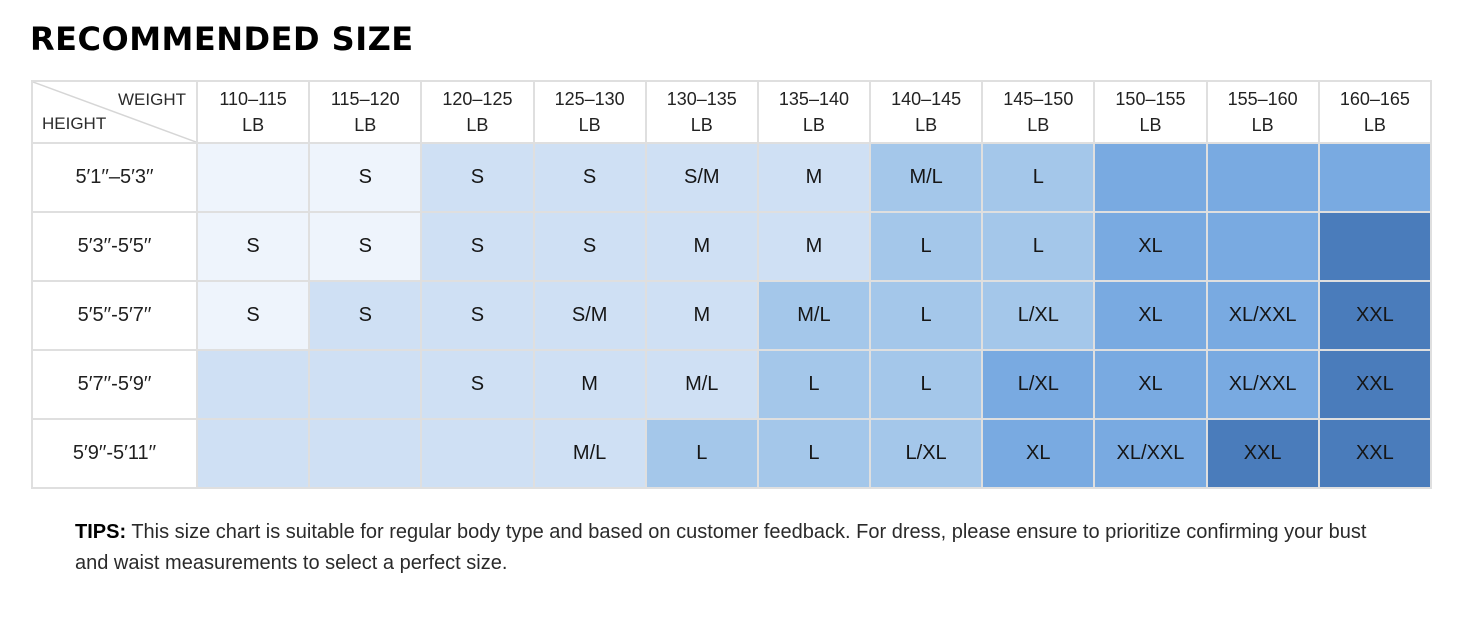  Describe the element at coordinates (1374, 98) in the screenshot. I see `weight-range: 160–165` at that location.